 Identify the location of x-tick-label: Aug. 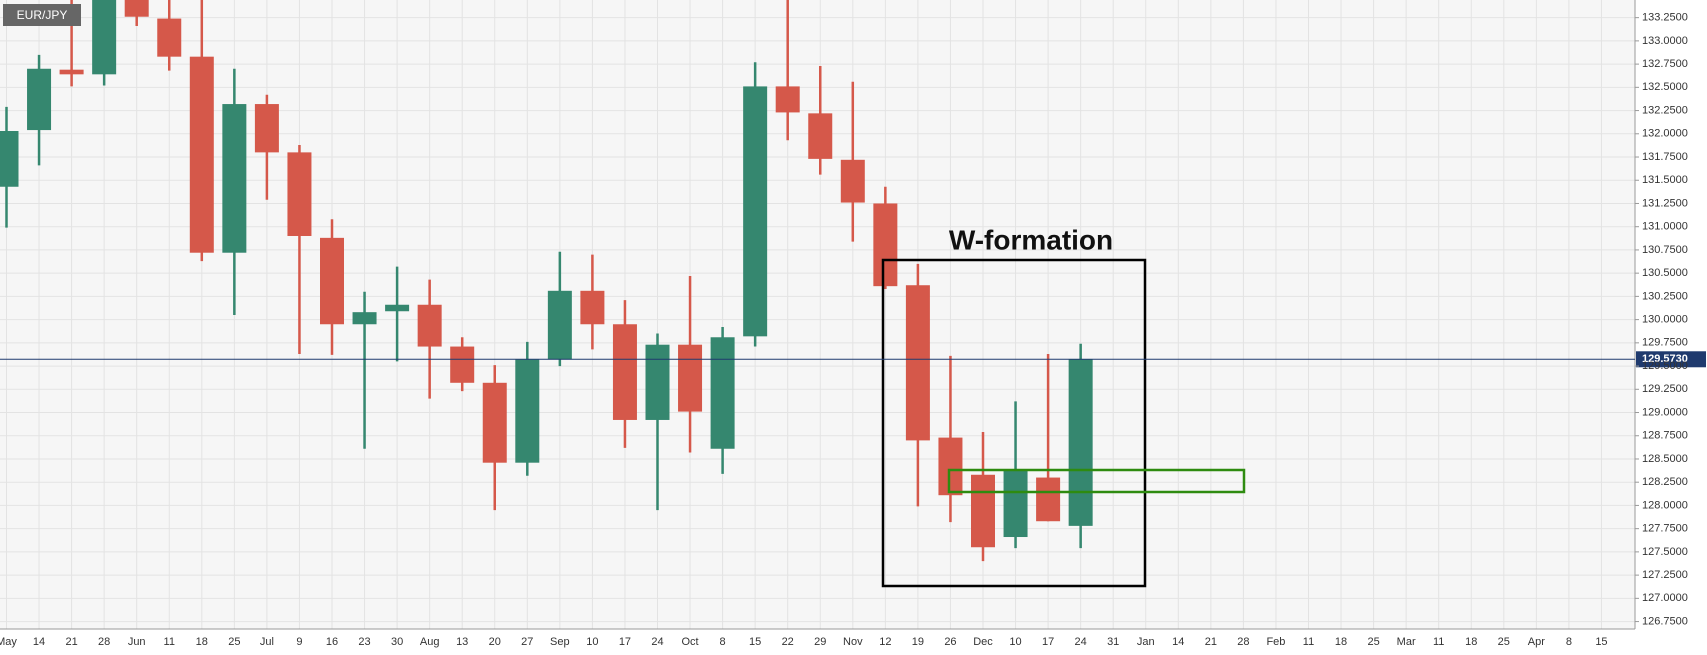
(430, 642).